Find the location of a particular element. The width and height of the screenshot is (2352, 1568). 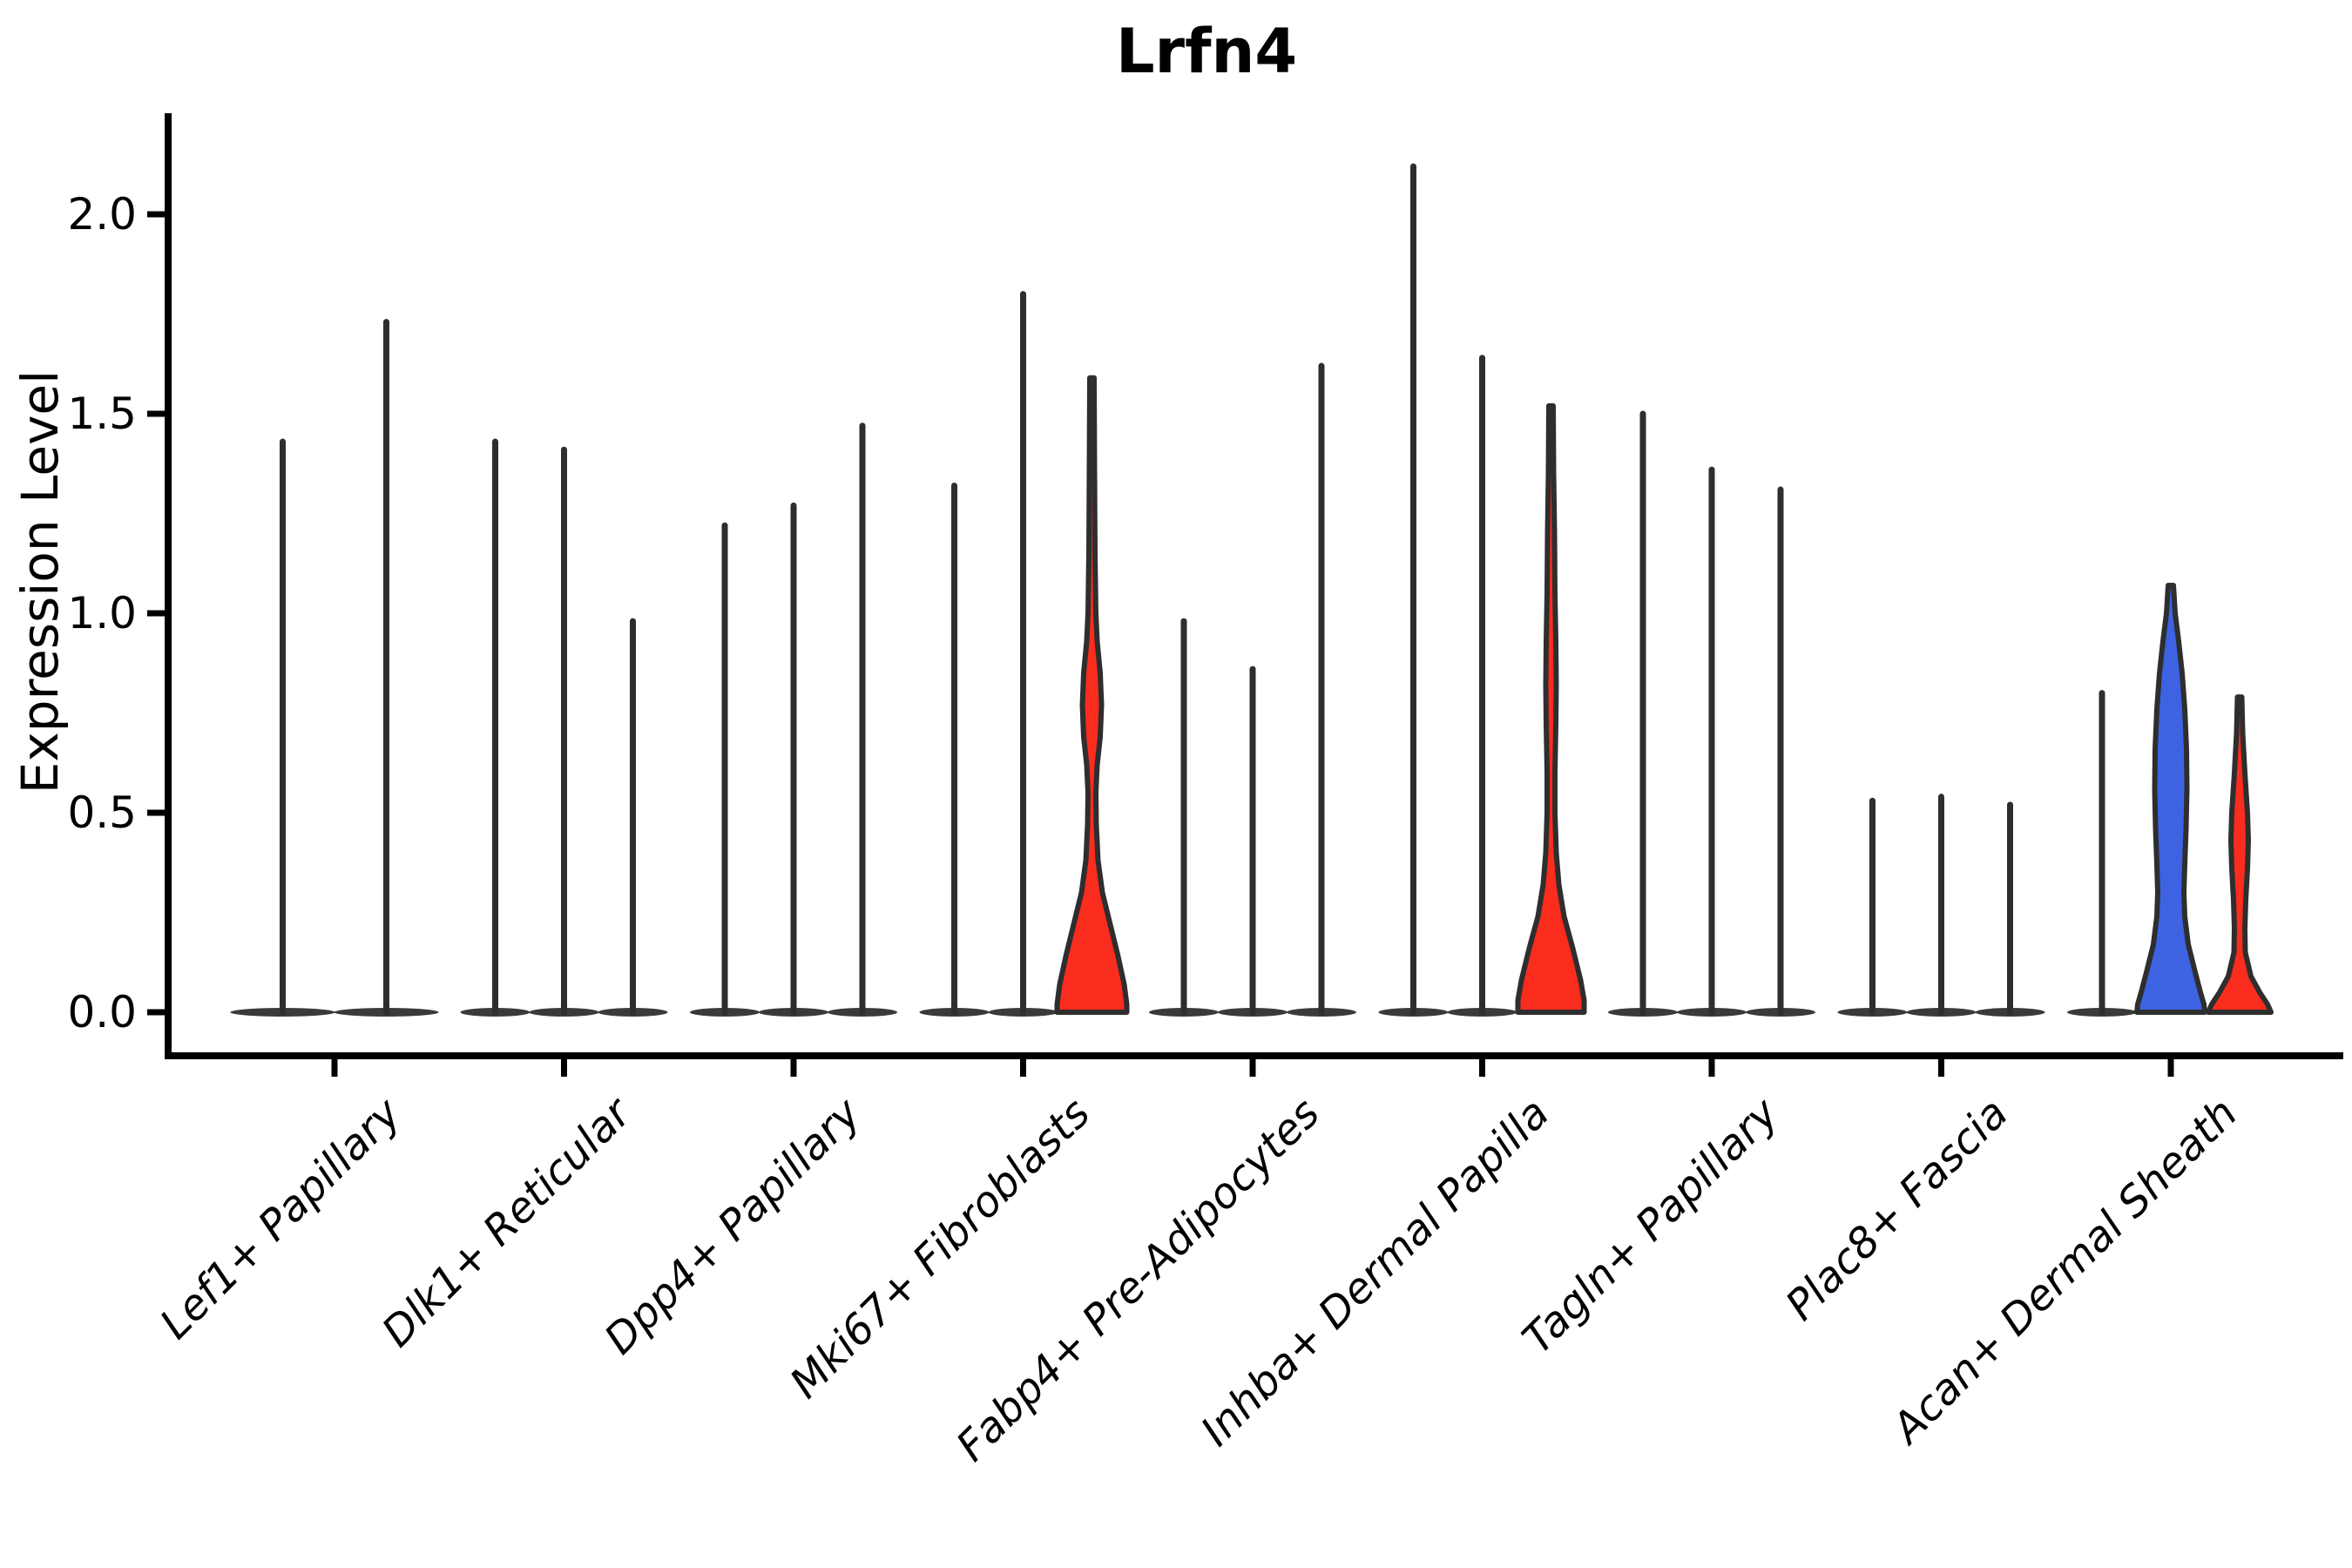

y-tick-label: 2.0 is located at coordinates (102, 215).